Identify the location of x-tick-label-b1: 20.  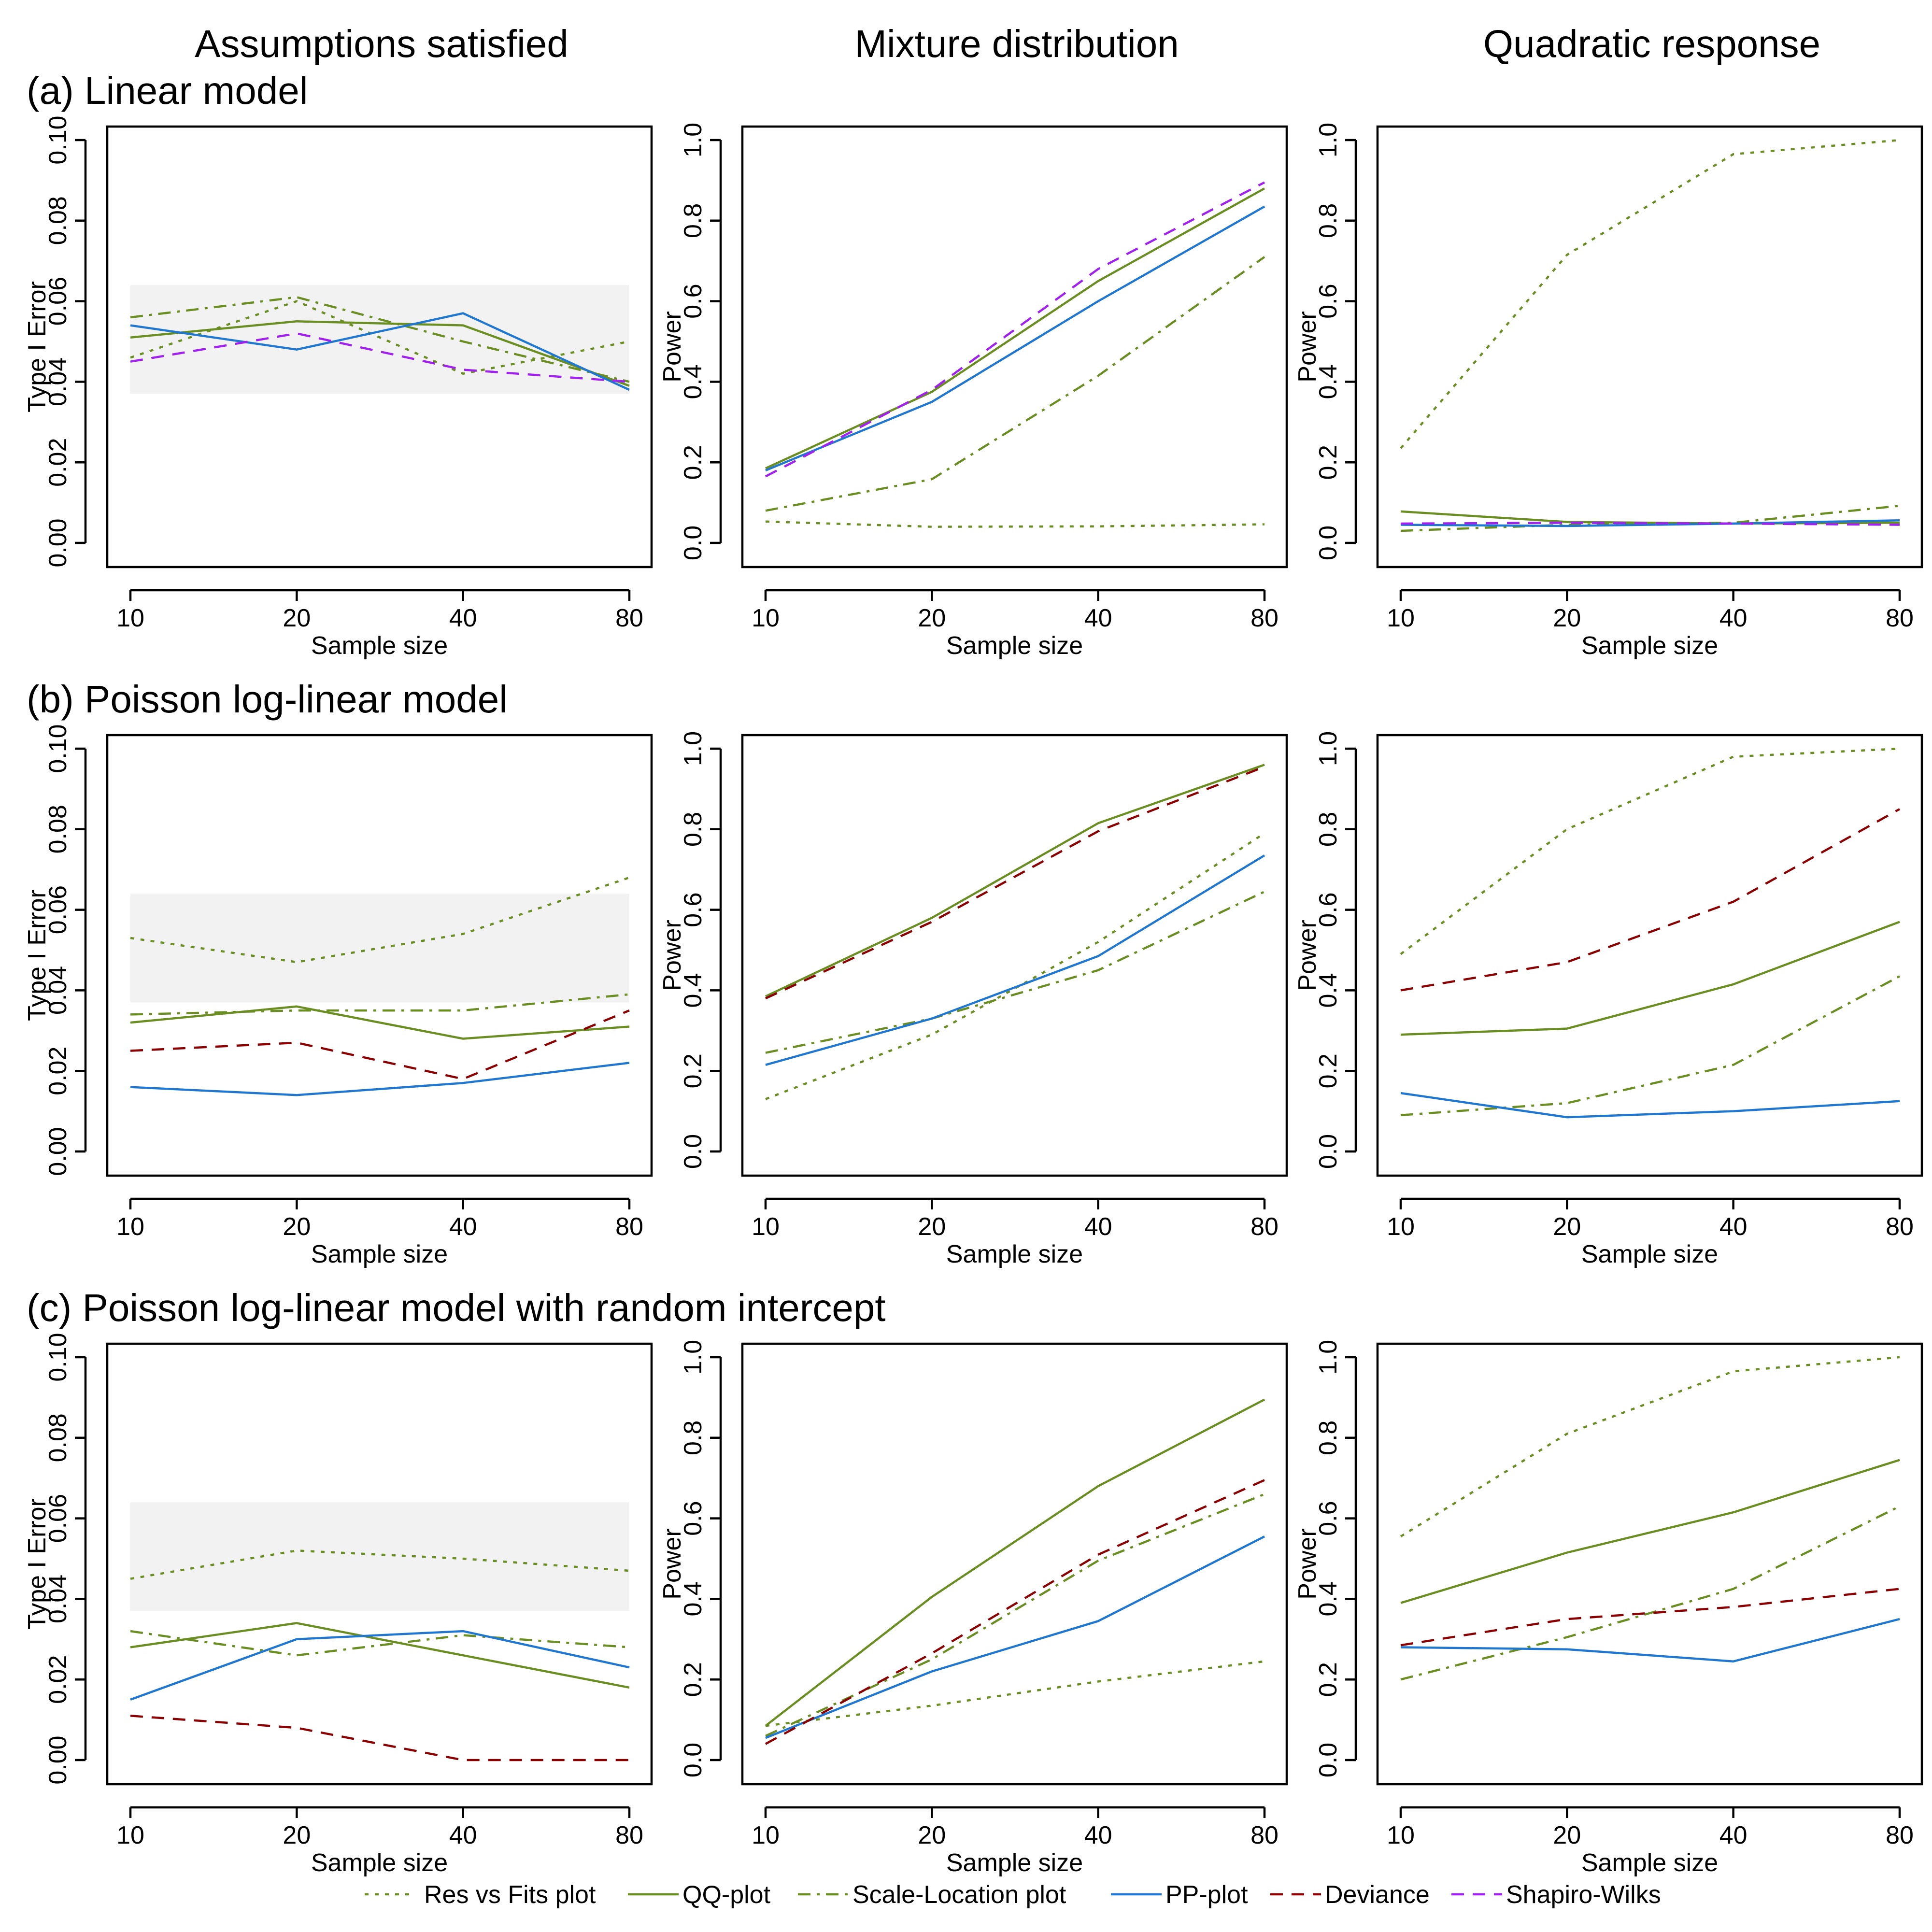
(297, 1227).